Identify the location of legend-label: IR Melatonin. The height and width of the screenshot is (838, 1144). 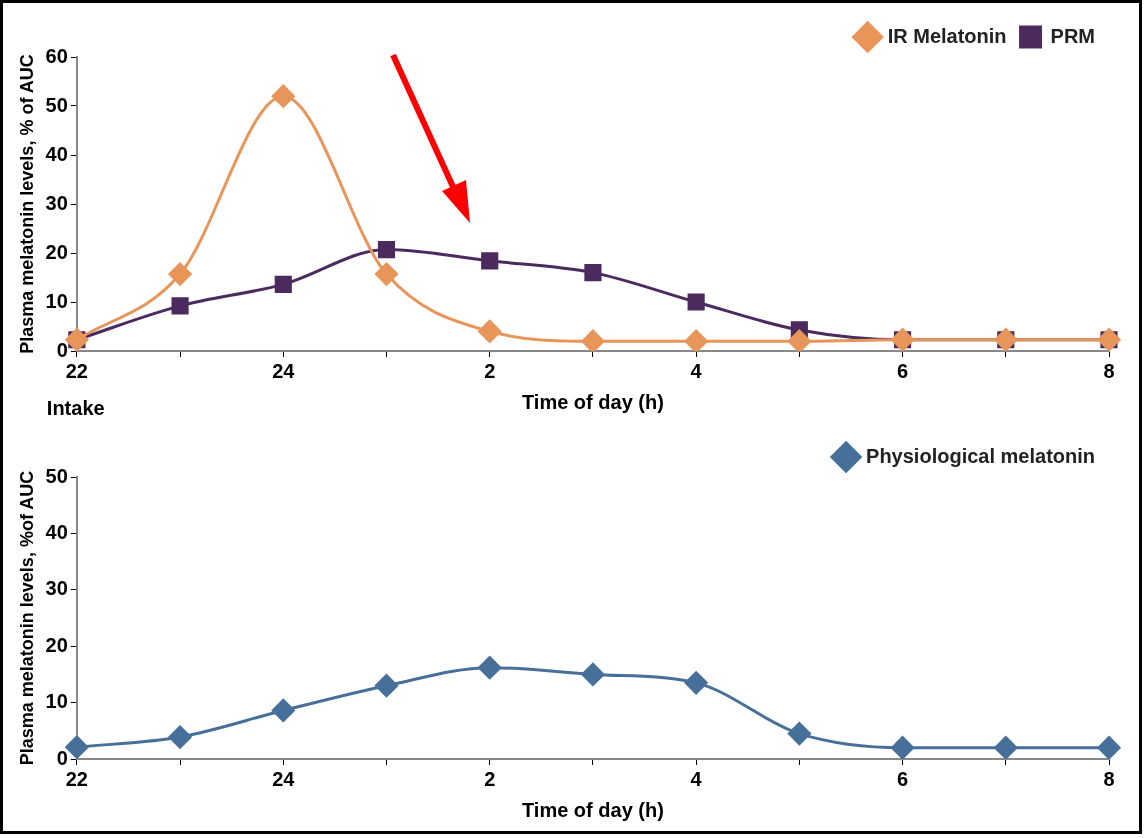
(947, 35).